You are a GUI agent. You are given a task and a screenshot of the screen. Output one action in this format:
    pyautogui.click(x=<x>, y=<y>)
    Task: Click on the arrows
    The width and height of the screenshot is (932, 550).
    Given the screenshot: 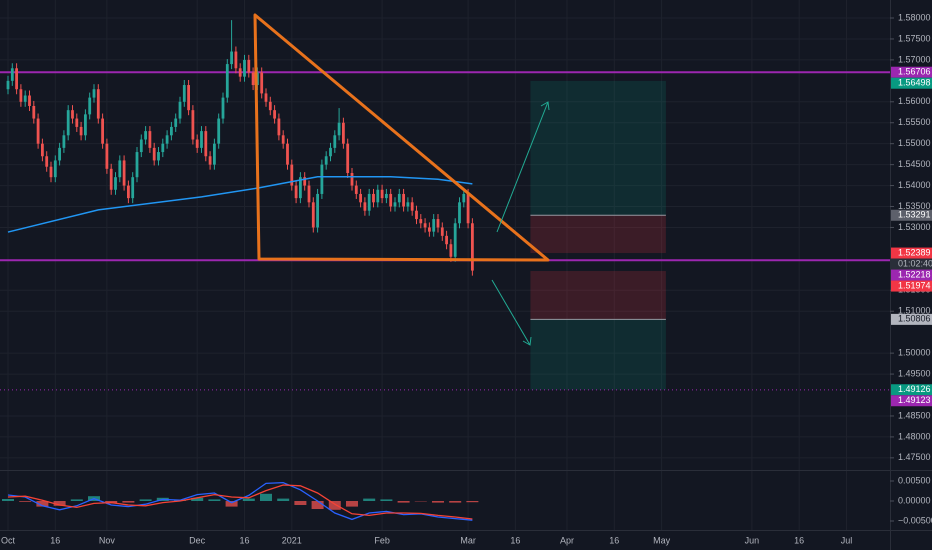 What is the action you would take?
    pyautogui.click(x=520, y=223)
    